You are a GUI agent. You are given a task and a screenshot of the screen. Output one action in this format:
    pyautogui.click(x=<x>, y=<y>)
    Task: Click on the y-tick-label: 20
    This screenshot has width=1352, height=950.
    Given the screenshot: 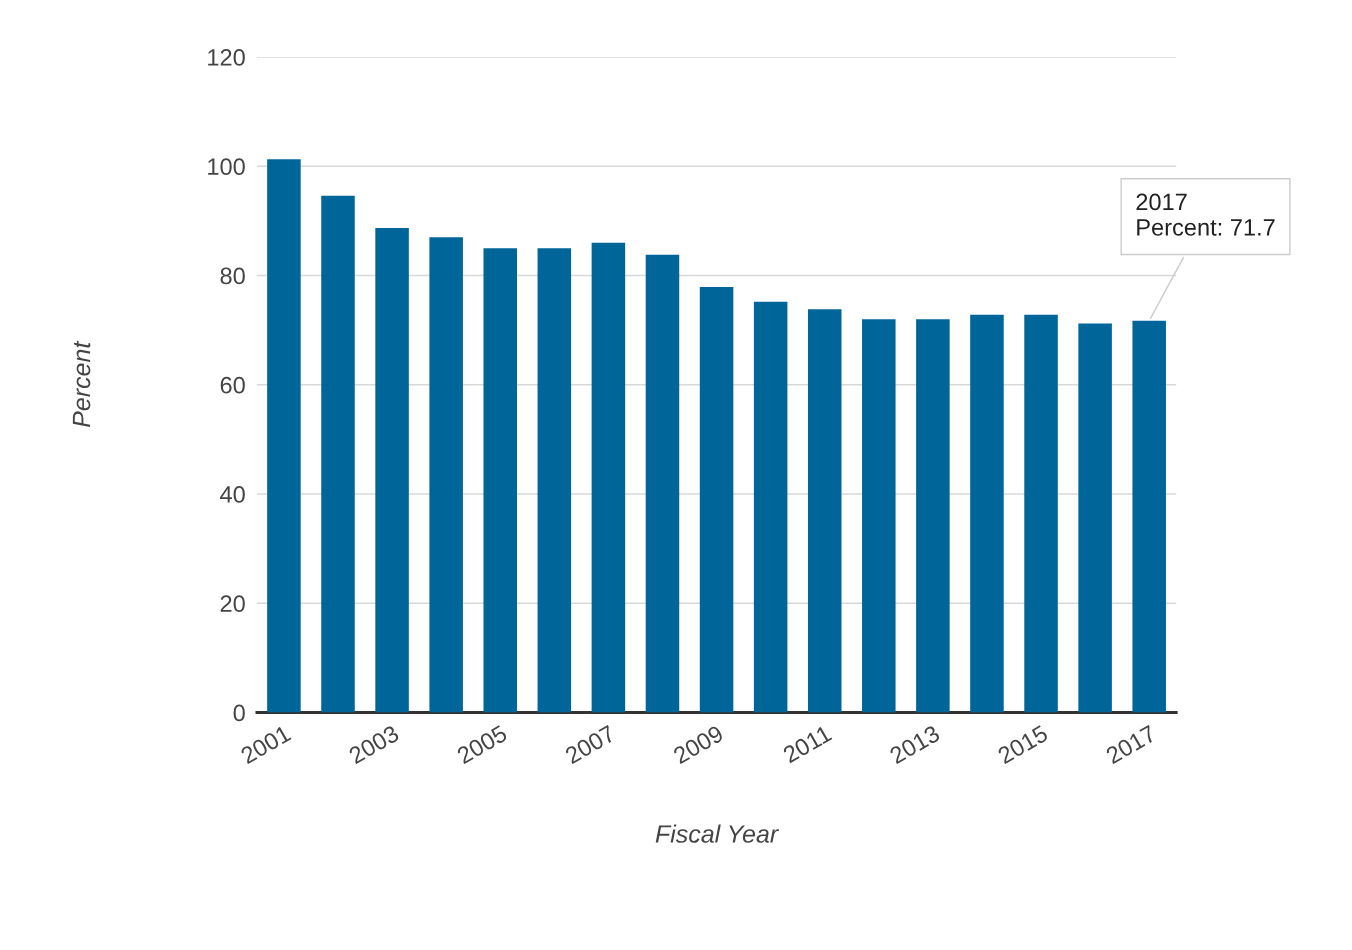 What is the action you would take?
    pyautogui.click(x=232, y=604)
    